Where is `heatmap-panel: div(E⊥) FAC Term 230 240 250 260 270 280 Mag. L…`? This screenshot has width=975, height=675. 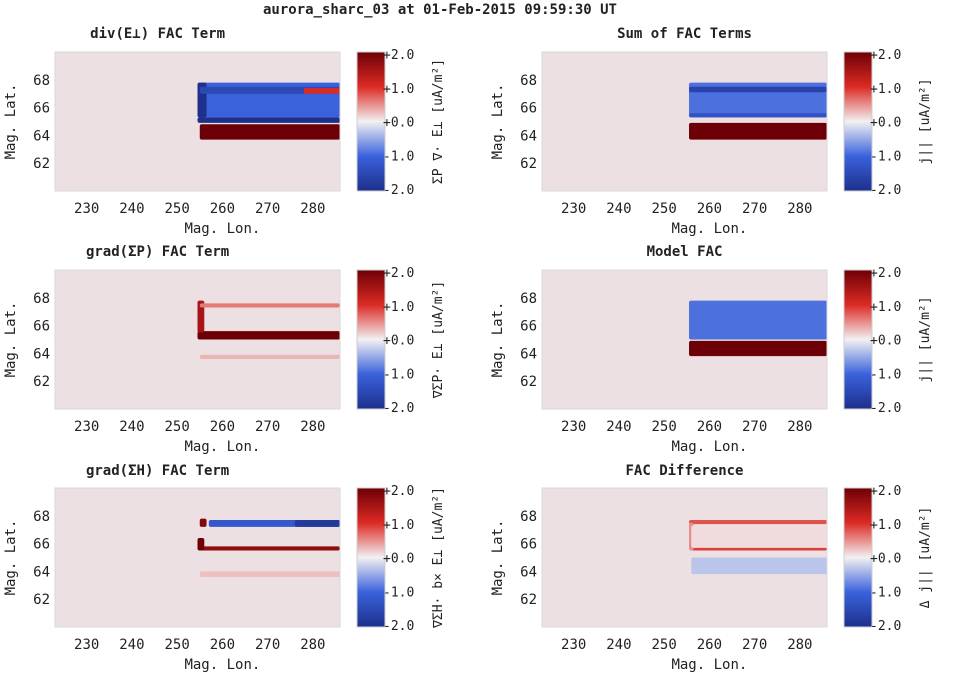
heatmap-panel: div(E⊥) FAC Term 230 240 250 260 270 280 Mag. L… is located at coordinates (224, 131).